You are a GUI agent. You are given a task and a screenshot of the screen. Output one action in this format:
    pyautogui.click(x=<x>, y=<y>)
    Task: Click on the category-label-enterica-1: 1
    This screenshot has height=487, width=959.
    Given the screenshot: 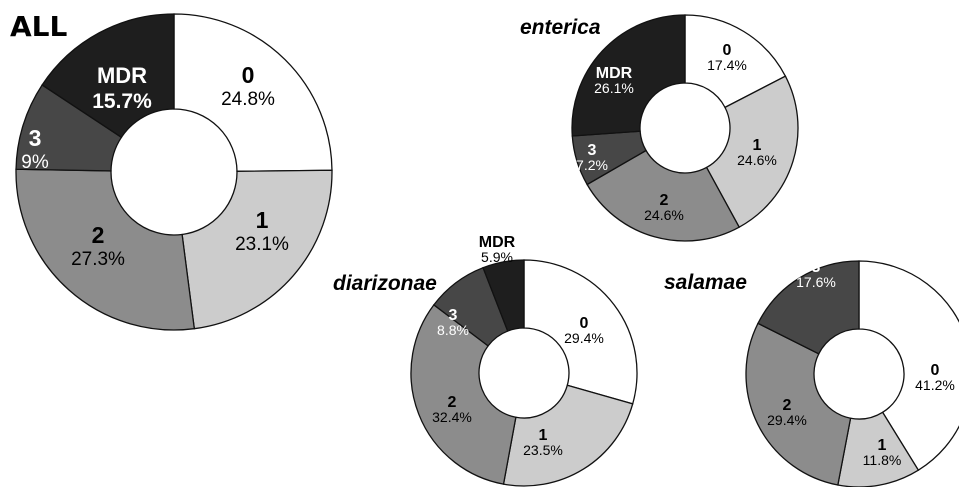 What is the action you would take?
    pyautogui.click(x=757, y=145)
    